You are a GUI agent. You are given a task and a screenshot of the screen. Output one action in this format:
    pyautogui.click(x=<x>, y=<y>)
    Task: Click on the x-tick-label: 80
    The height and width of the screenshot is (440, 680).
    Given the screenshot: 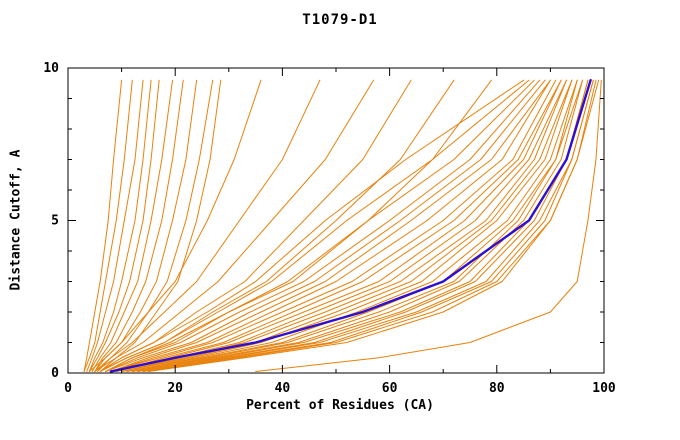 What is the action you would take?
    pyautogui.click(x=497, y=388)
    